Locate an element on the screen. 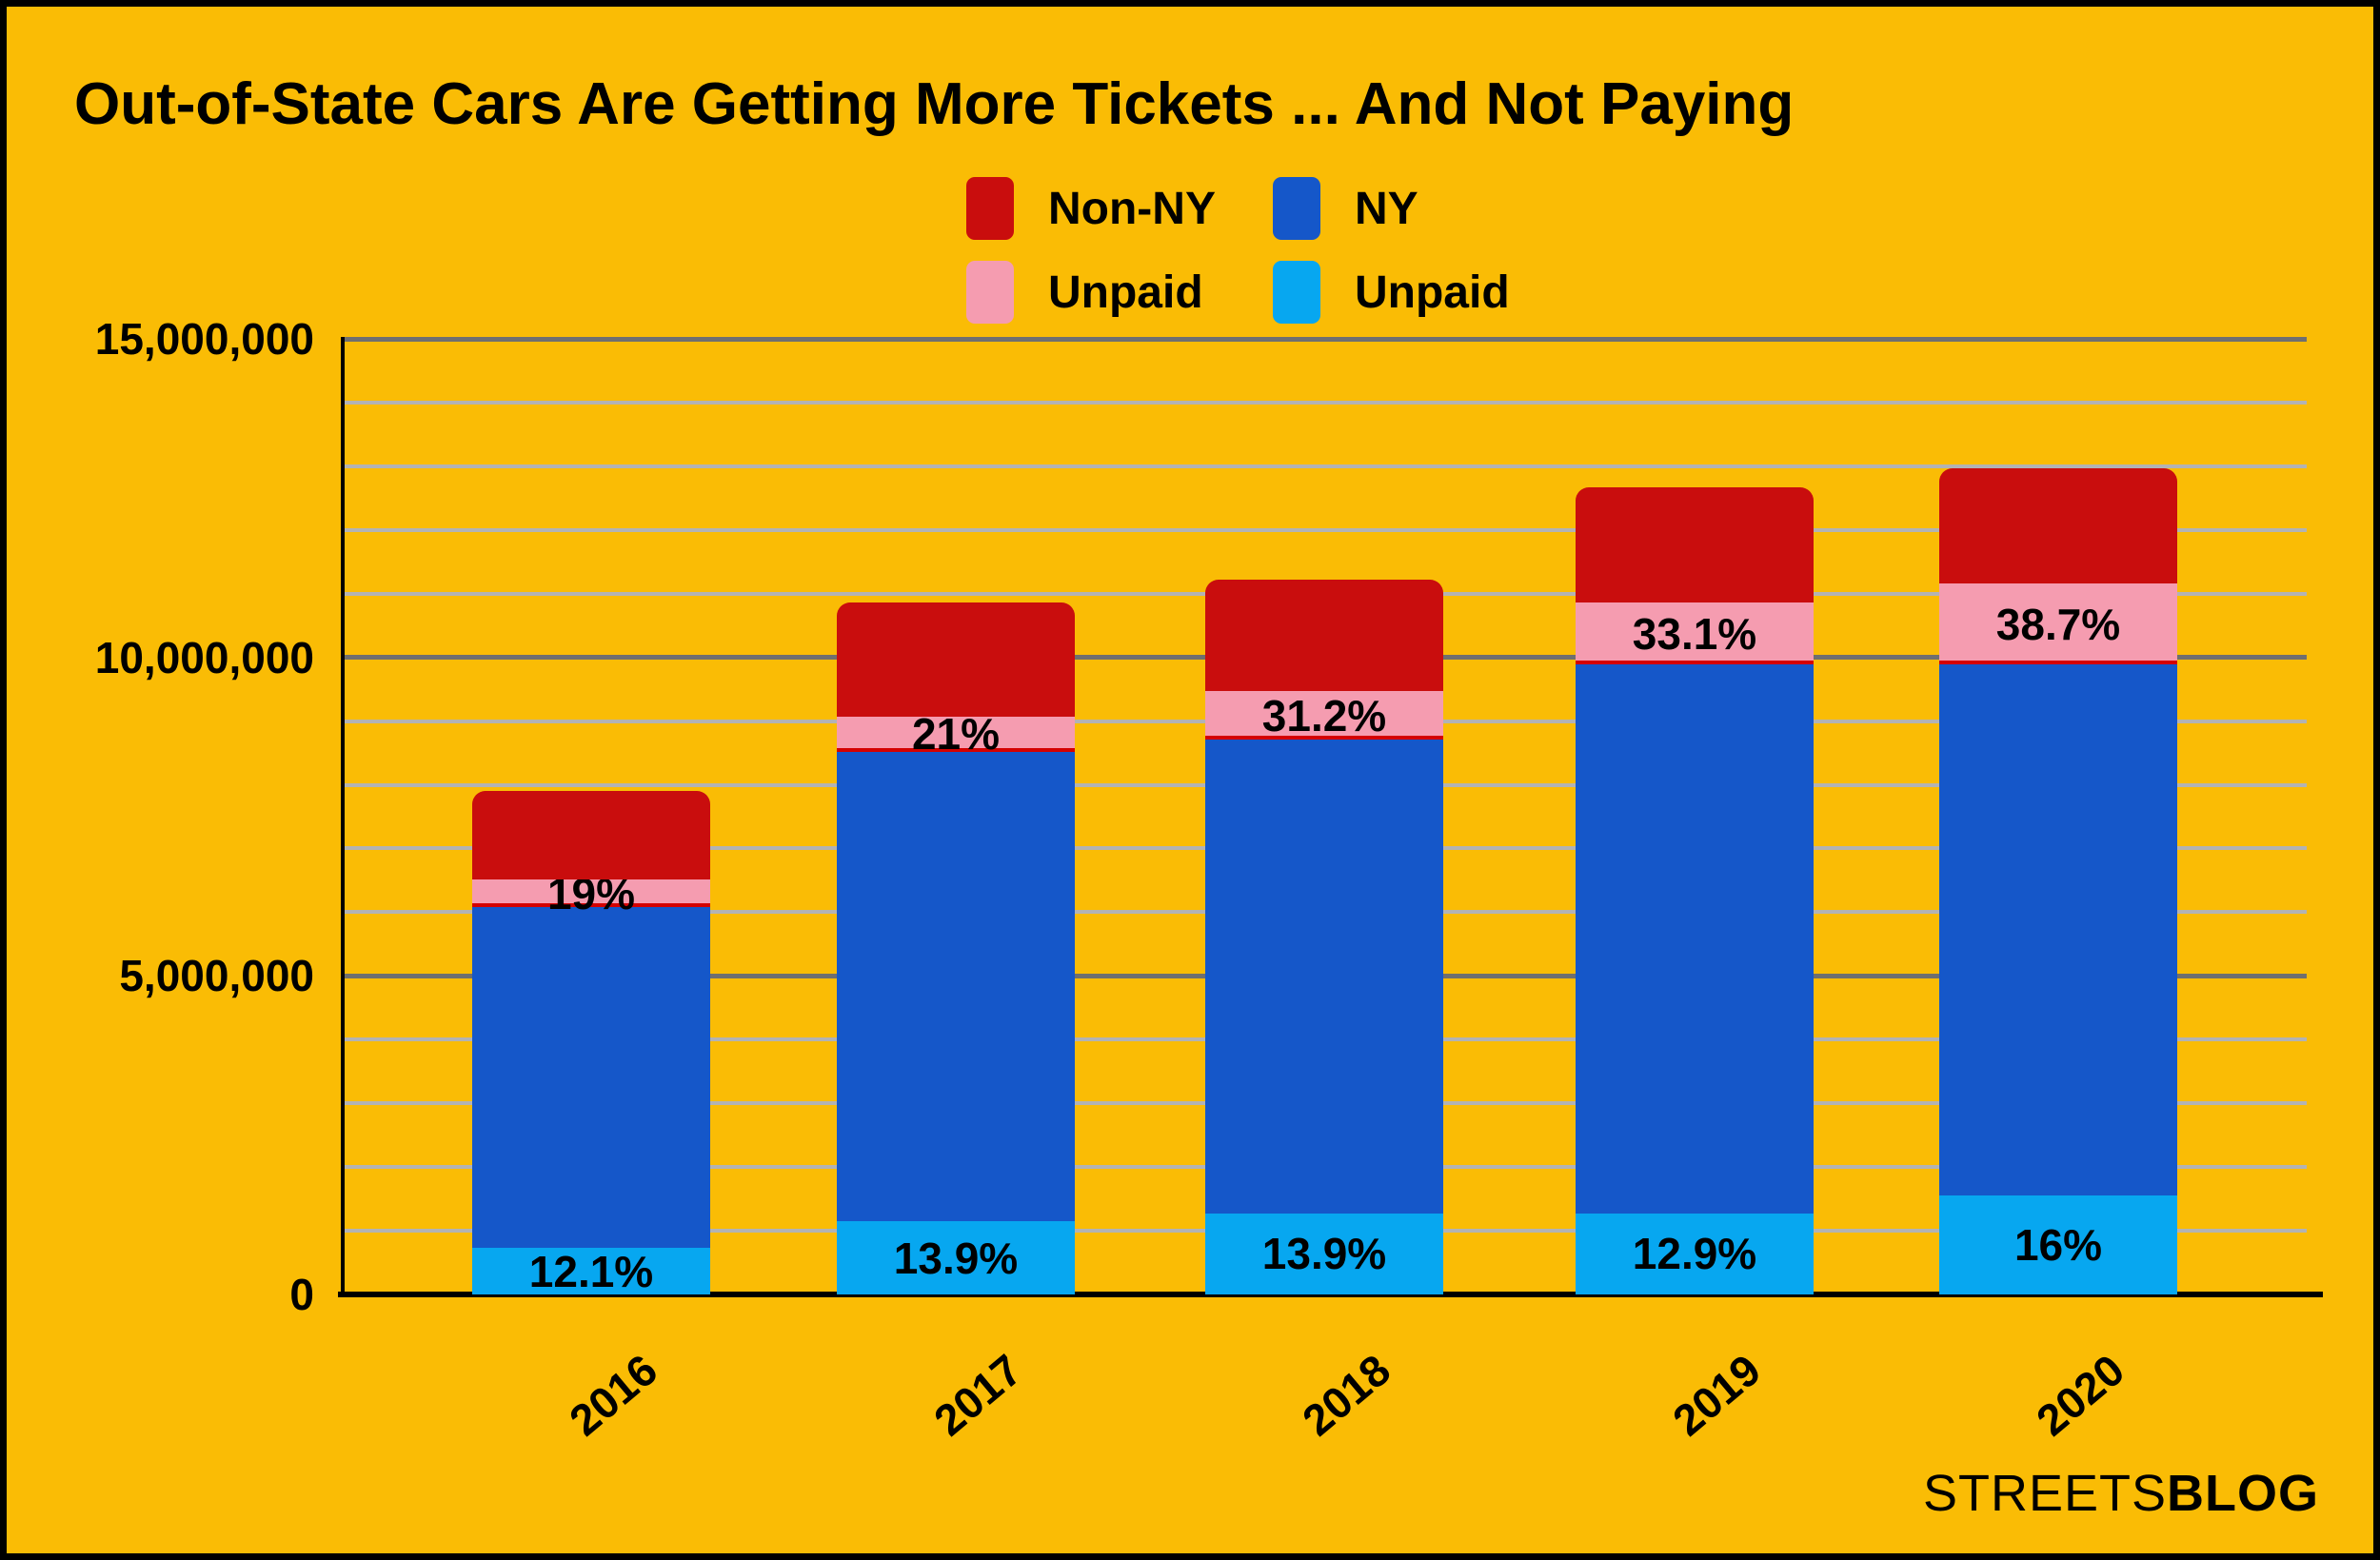 This screenshot has height=1560, width=2380. bar-2020-segment-ny-paid is located at coordinates (2058, 930).